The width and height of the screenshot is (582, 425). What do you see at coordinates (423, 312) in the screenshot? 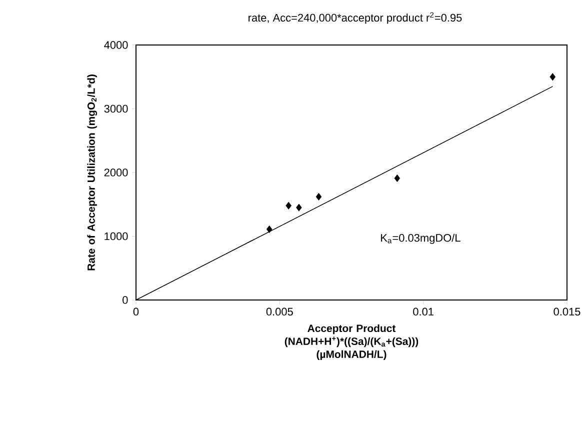
I see `x-tick-label: 0.01` at bounding box center [423, 312].